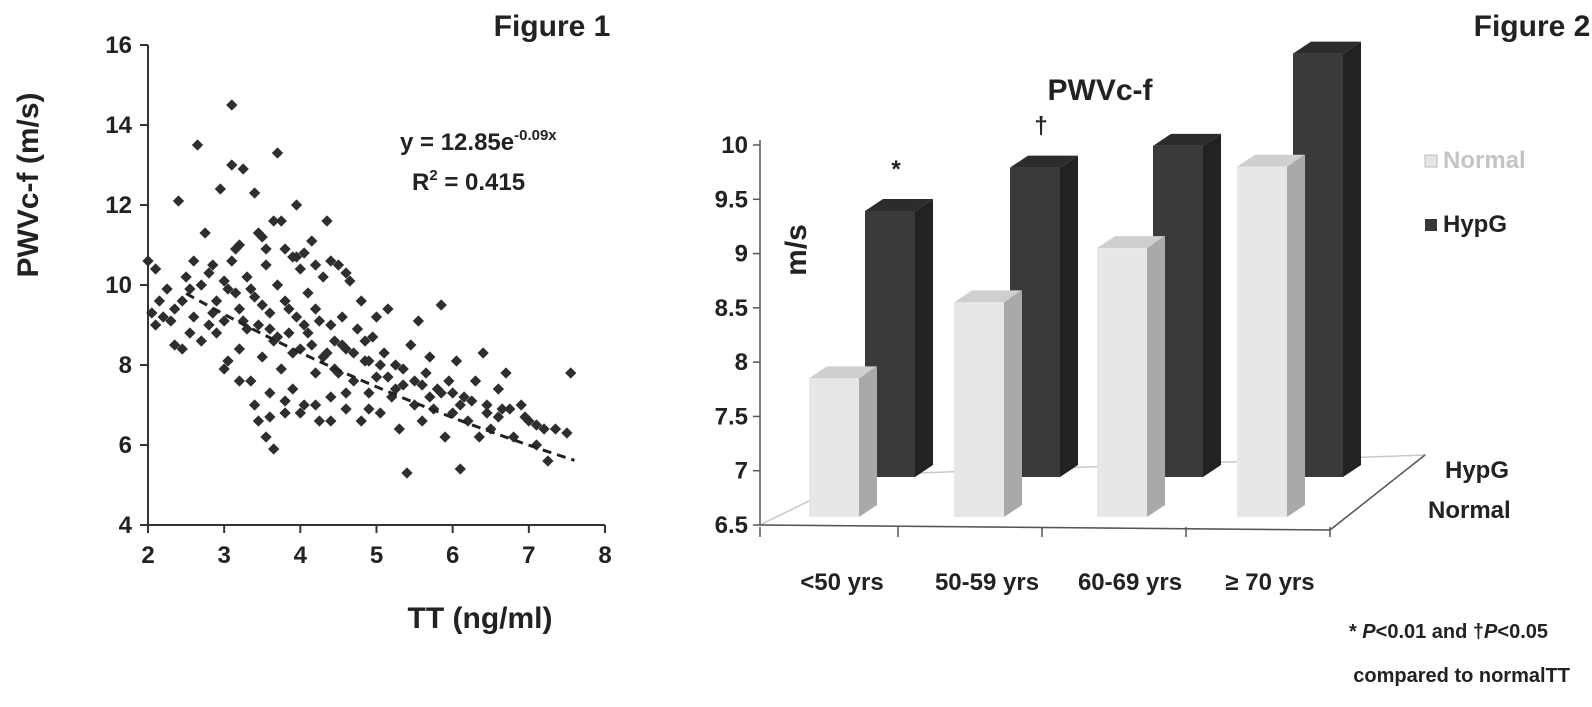  What do you see at coordinates (552, 26) in the screenshot?
I see `figure-1-label: Figure 1` at bounding box center [552, 26].